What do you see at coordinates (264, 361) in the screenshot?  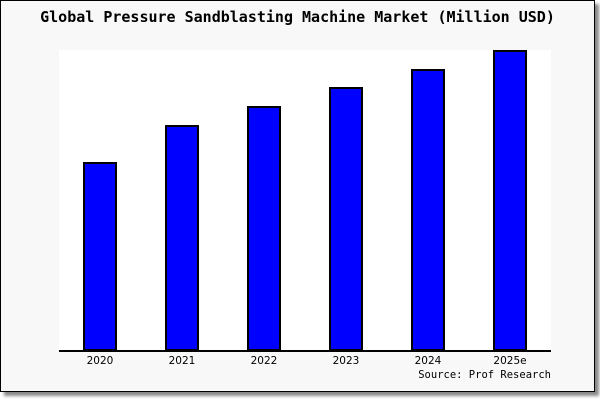 I see `x-tick-label-2022: 2022` at bounding box center [264, 361].